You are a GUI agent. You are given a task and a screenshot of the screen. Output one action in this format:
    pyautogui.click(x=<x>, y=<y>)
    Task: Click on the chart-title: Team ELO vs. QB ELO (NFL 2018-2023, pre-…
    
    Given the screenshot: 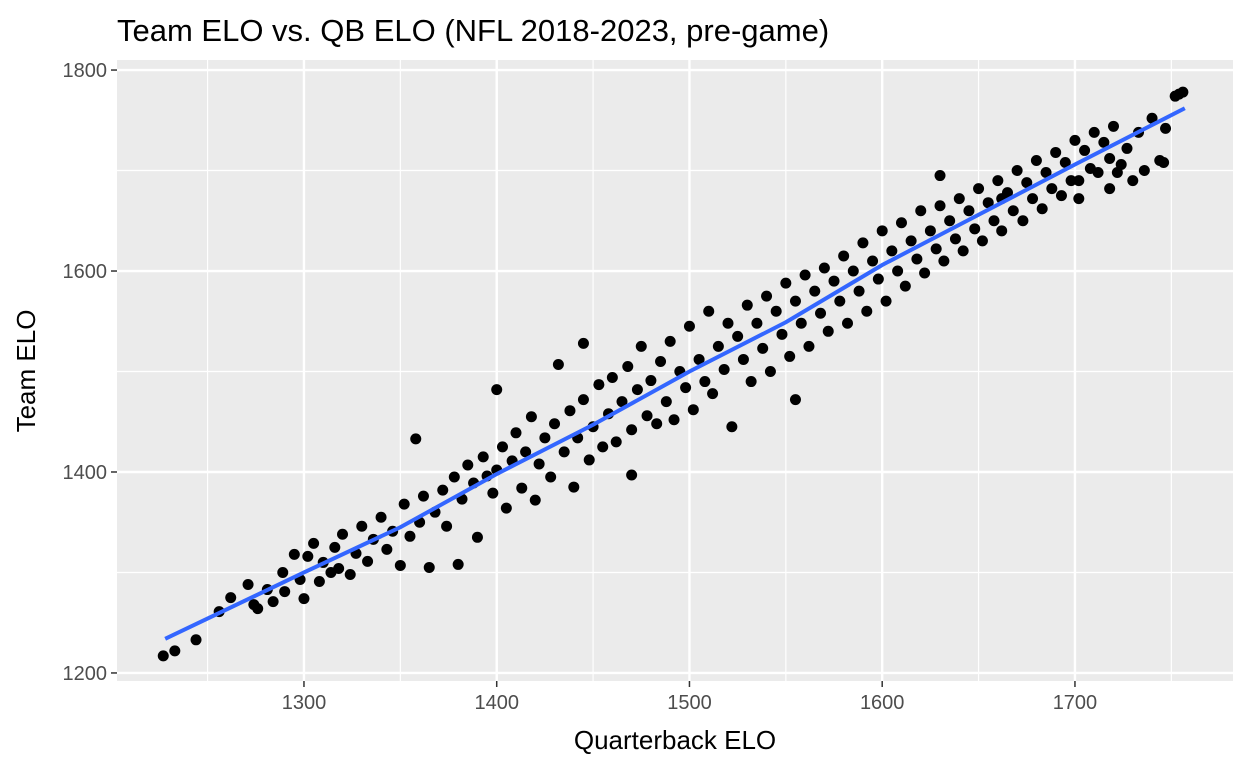 What is the action you would take?
    pyautogui.click(x=473, y=30)
    